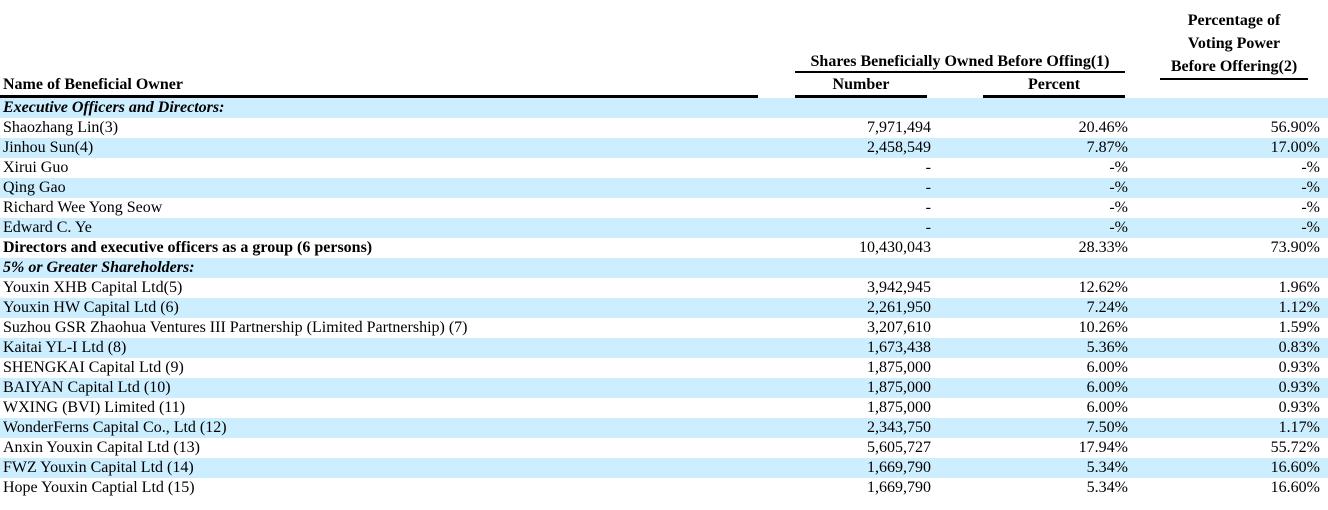  What do you see at coordinates (1103, 127) in the screenshot?
I see `shares-percent-cell: 20.46%` at bounding box center [1103, 127].